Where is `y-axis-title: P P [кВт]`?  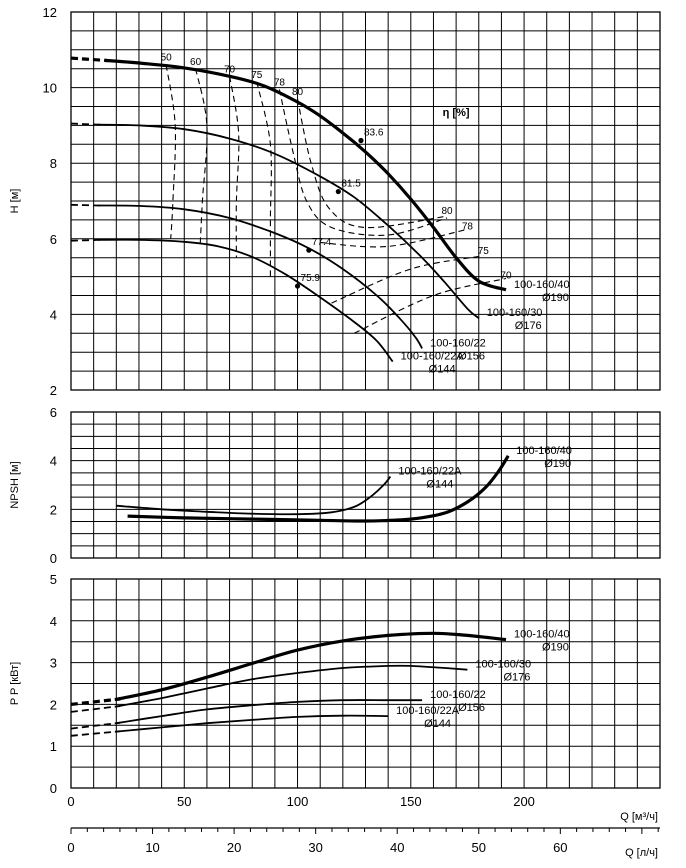 y-axis-title: P P [кВт] is located at coordinates (15, 683).